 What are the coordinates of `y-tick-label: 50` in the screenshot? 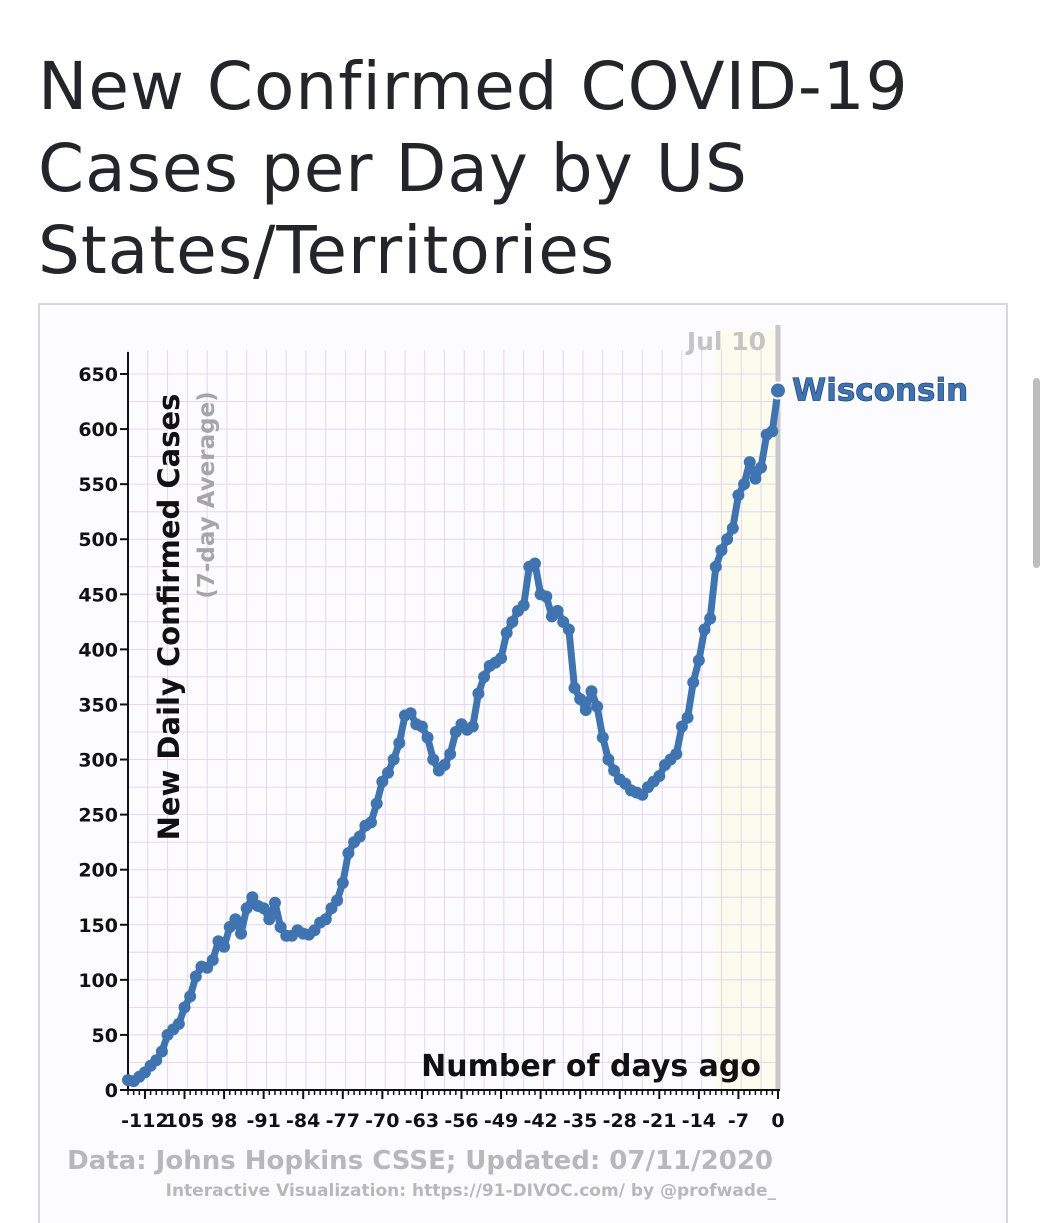 It's located at (105, 1036).